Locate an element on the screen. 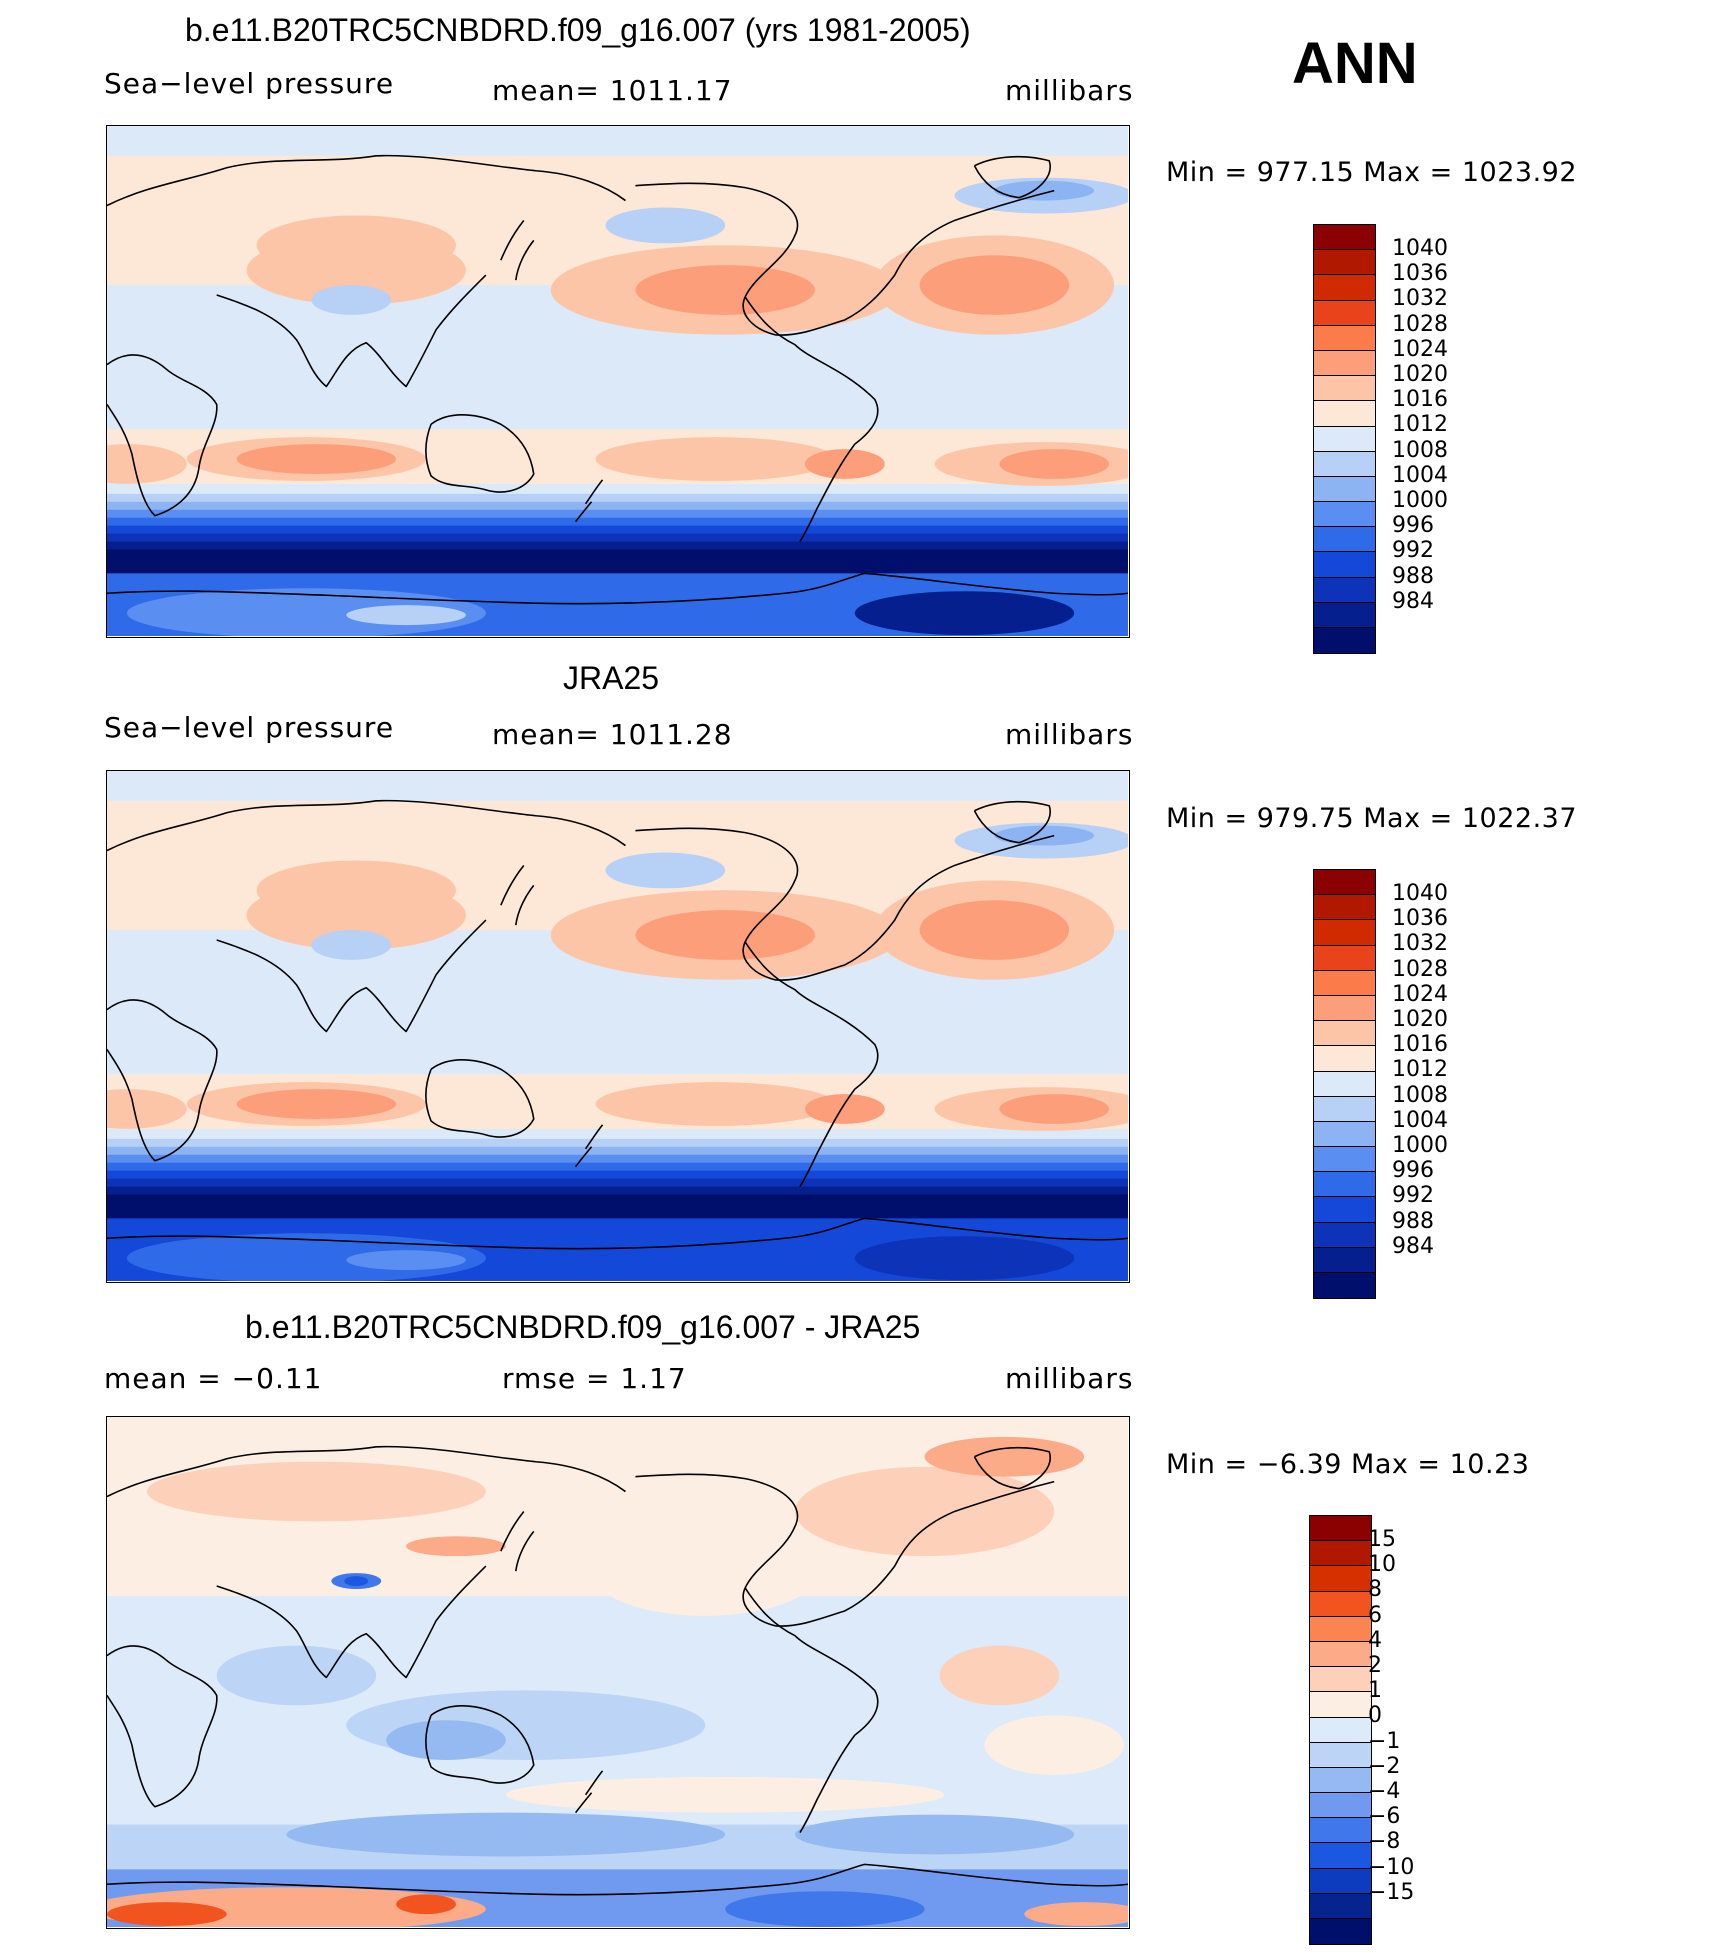 This screenshot has height=1953, width=1710. panel2-minmax: Min = 979.75 Max = 1022.37 is located at coordinates (1372, 818).